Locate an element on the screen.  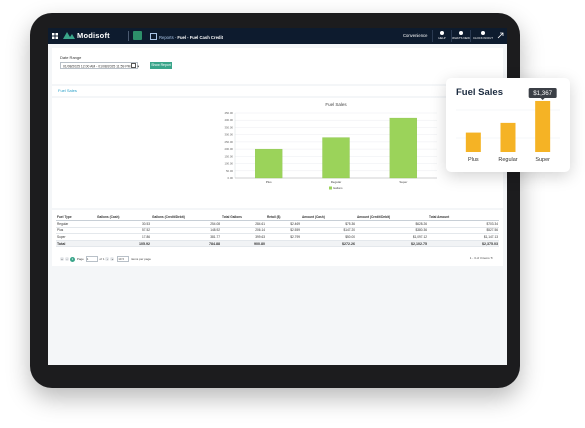
pager-range: 1 - 3 of 3 items ↻ is located at coordinates (481, 258).